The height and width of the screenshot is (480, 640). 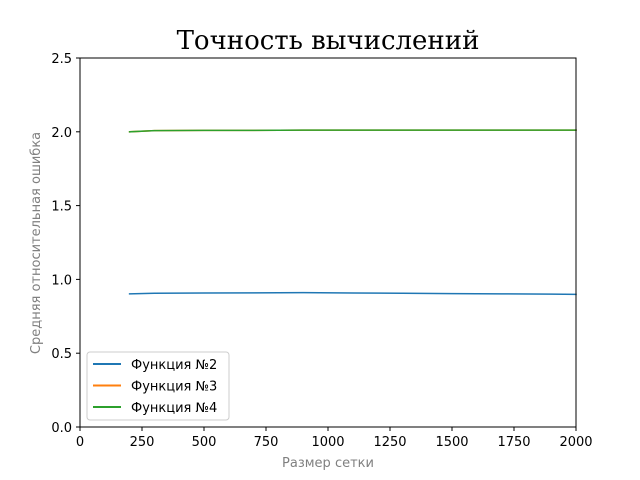 What do you see at coordinates (513, 442) in the screenshot?
I see `x-tick-label: 1750` at bounding box center [513, 442].